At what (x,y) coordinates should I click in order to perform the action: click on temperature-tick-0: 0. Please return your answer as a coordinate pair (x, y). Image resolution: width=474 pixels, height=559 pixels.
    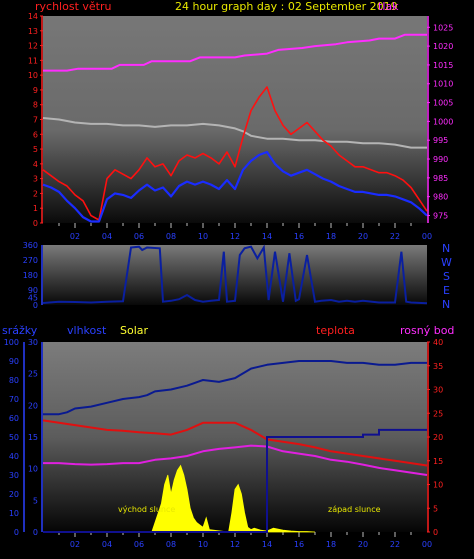
    Looking at the image, I should click on (435, 532).